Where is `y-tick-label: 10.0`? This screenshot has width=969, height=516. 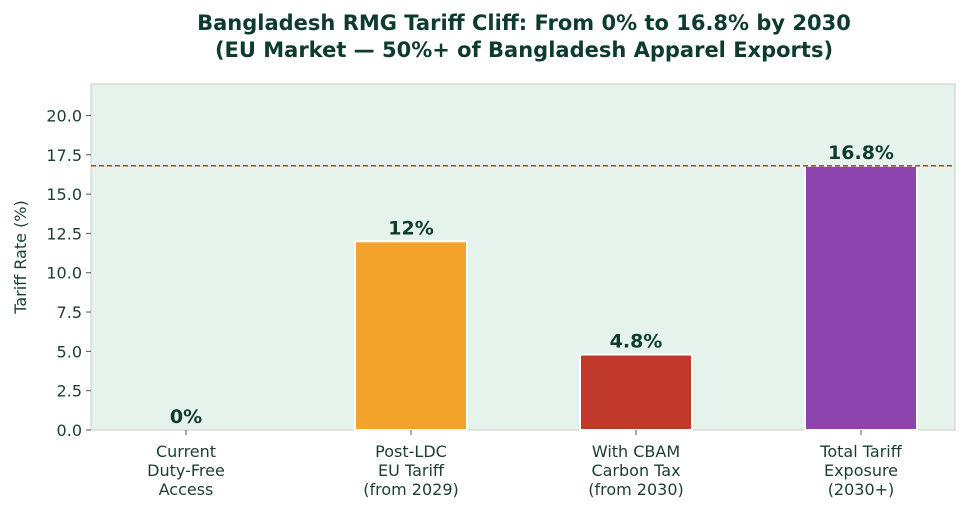 y-tick-label: 10.0 is located at coordinates (64, 273).